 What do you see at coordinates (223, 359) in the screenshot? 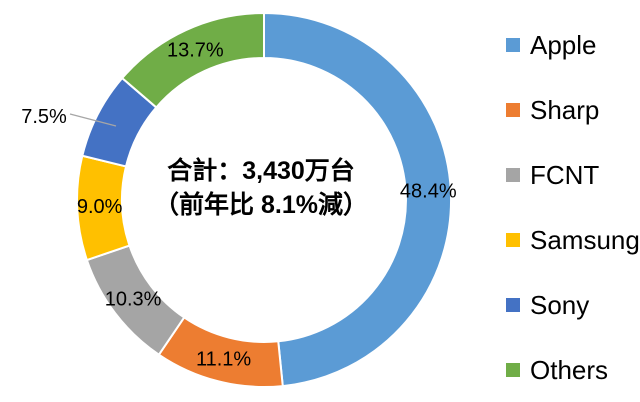
I see `segment-label-sharp: 11.1%` at bounding box center [223, 359].